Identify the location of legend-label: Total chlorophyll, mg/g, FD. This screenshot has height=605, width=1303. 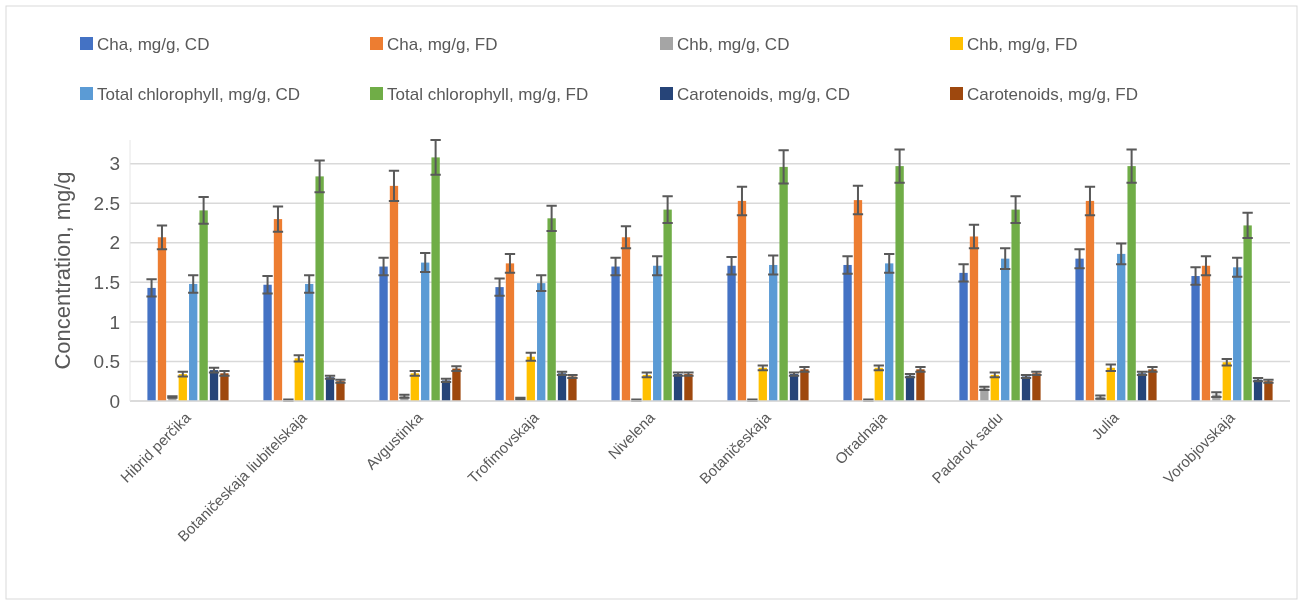
(488, 94).